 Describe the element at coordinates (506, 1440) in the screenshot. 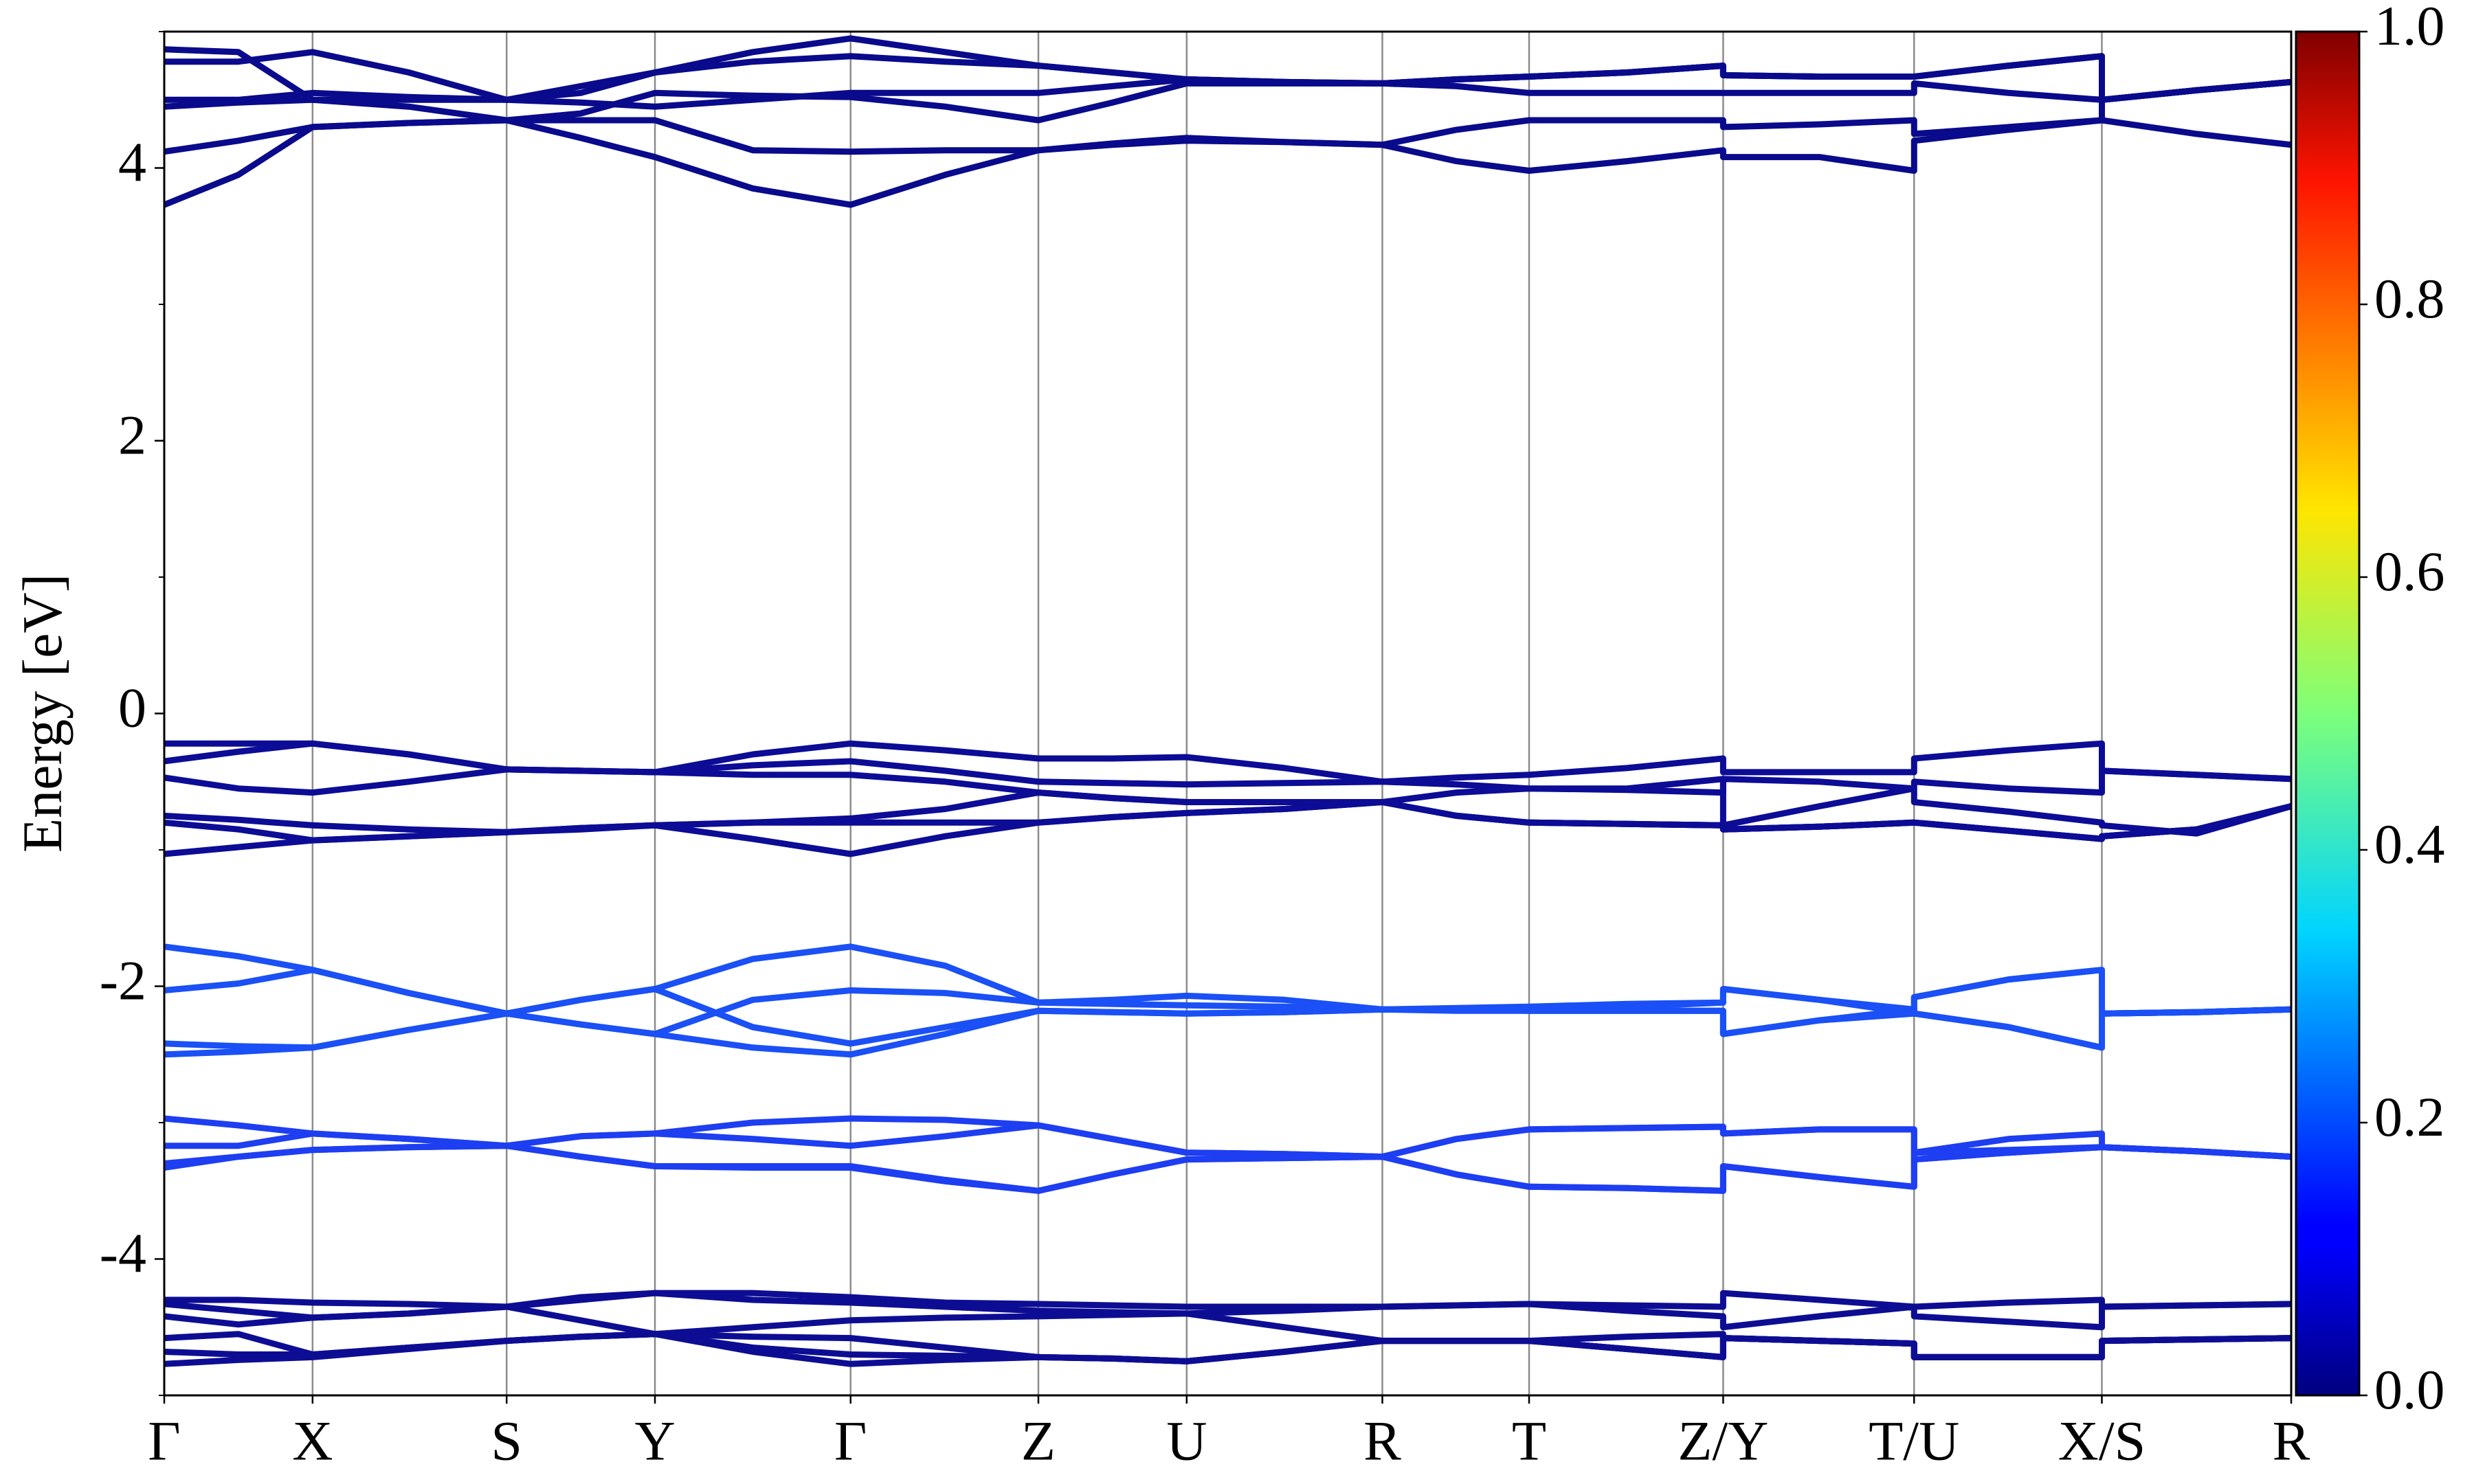

I see `x-tick-label: S` at that location.